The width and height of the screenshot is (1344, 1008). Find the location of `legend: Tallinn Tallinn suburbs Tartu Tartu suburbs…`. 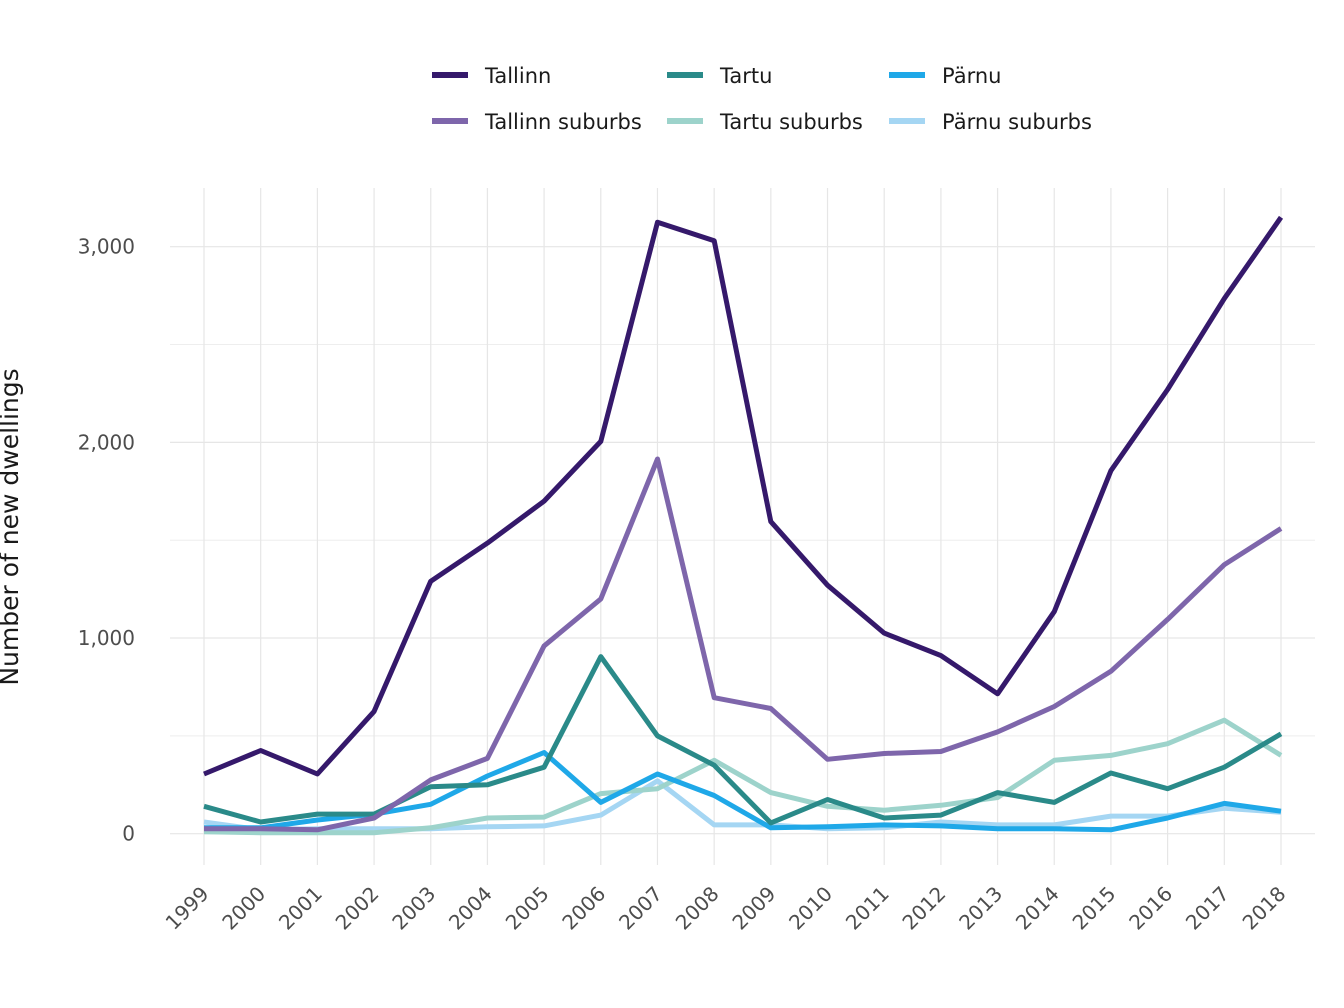

legend: Tallinn Tallinn suburbs Tartu Tartu suburbs… is located at coordinates (762, 99).